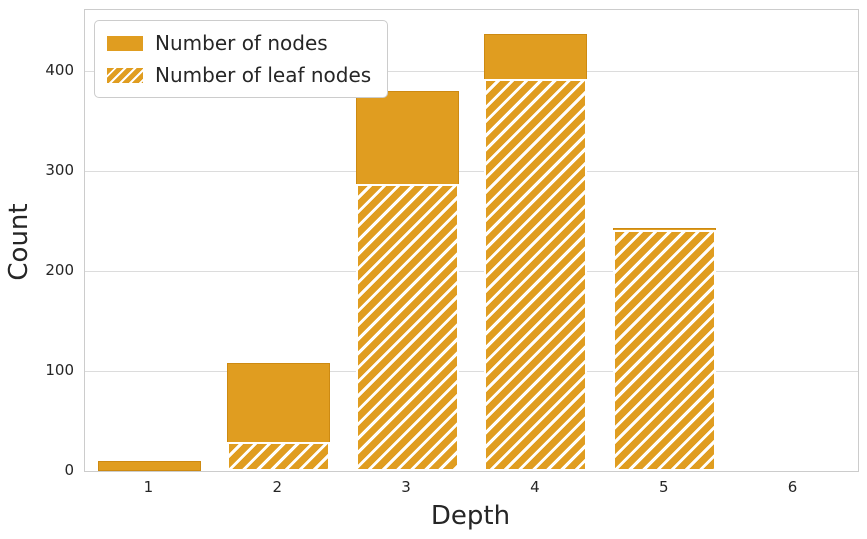 The image size is (867, 539). Describe the element at coordinates (69, 470) in the screenshot. I see `y-tick-label-0: 0` at that location.